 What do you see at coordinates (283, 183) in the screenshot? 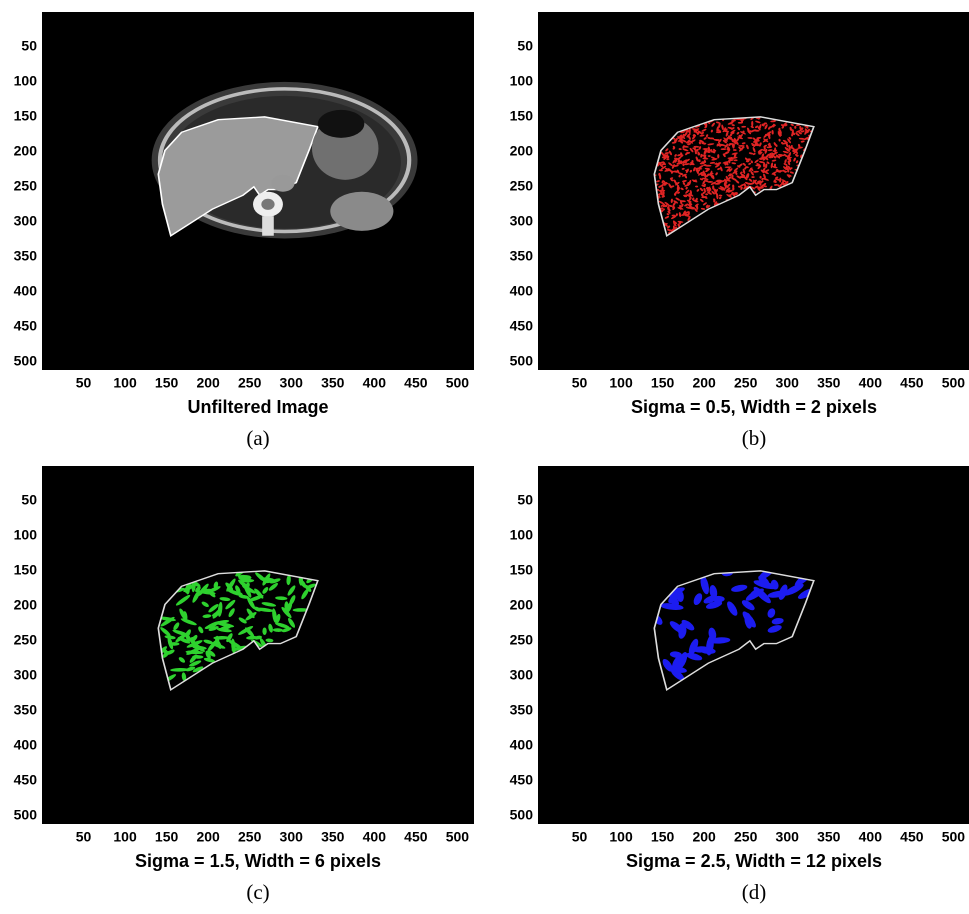
I see `aorta` at bounding box center [283, 183].